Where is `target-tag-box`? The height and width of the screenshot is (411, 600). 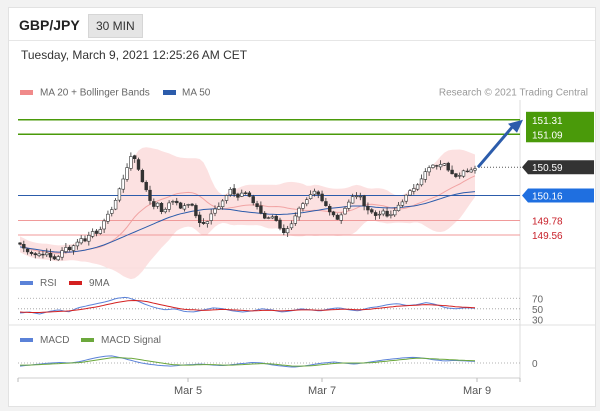 target-tag-box is located at coordinates (560, 127).